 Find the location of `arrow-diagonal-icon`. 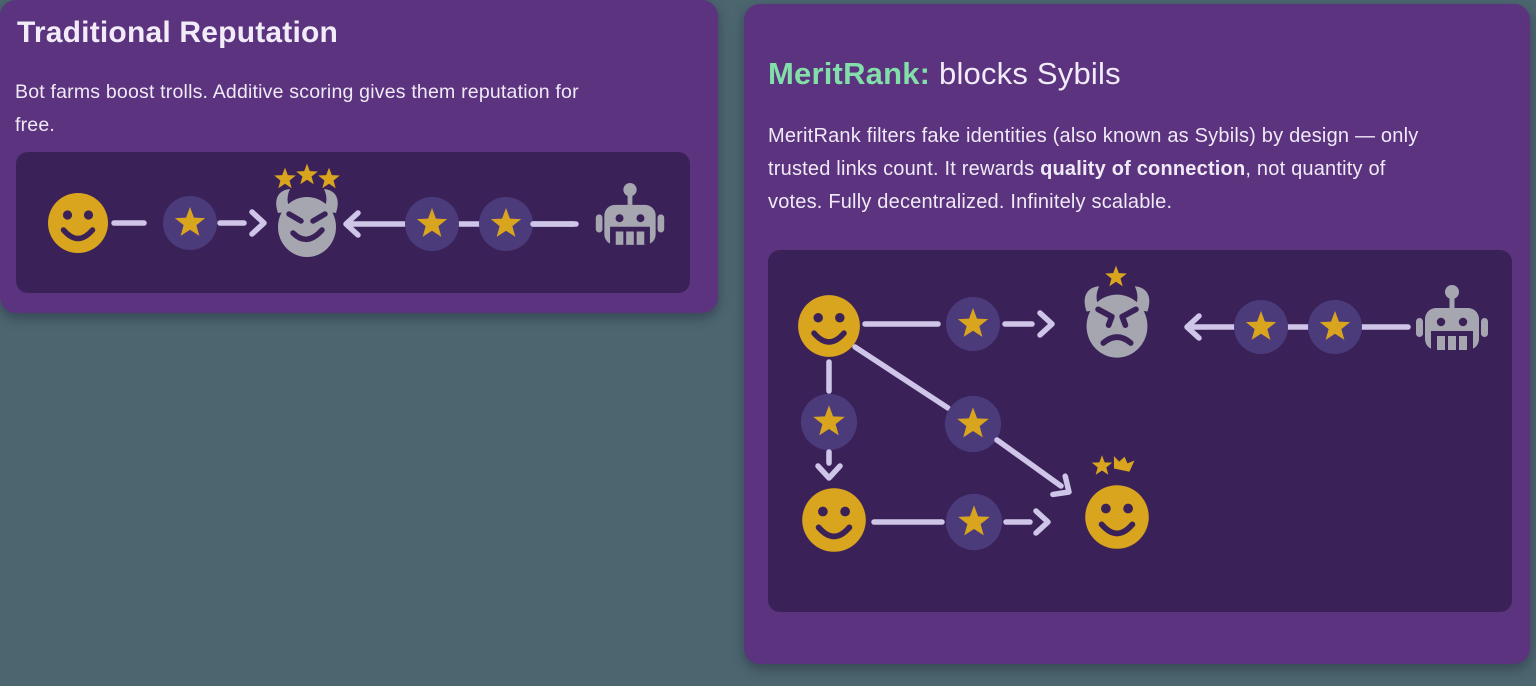

arrow-diagonal-icon is located at coordinates (1061, 485).